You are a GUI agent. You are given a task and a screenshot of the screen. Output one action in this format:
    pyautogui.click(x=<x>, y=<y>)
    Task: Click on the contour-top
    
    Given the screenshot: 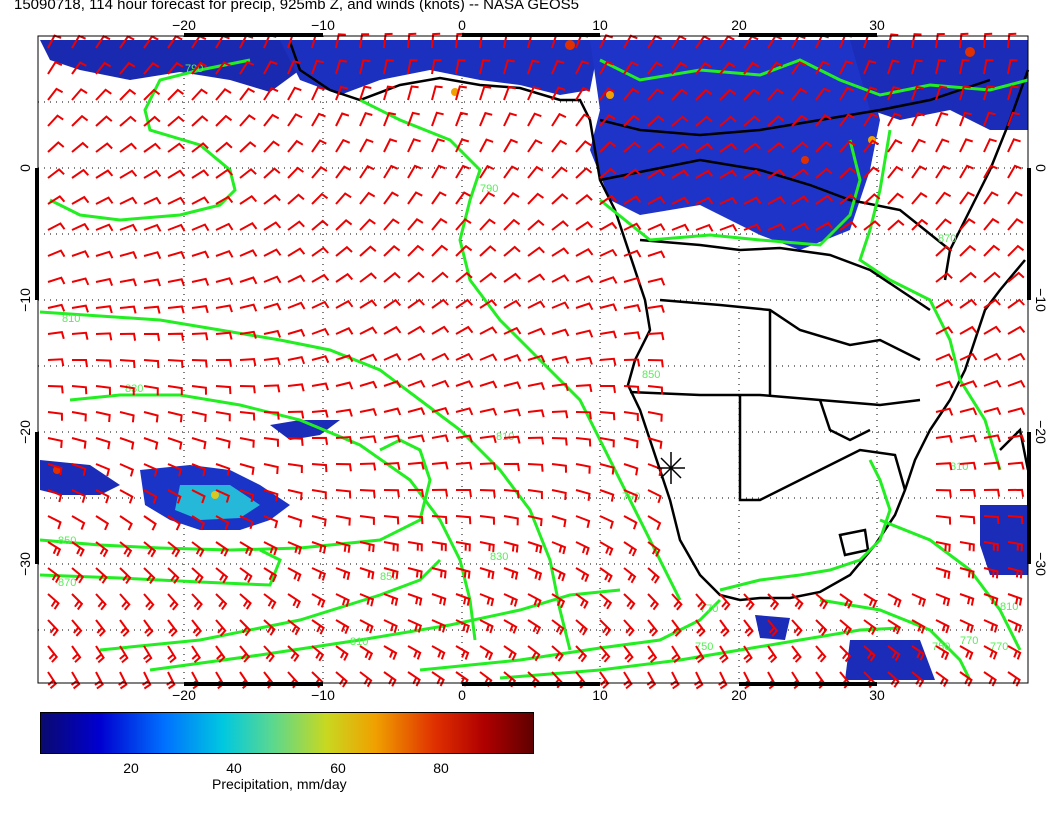 What is the action you would take?
    pyautogui.click(x=814, y=77)
    